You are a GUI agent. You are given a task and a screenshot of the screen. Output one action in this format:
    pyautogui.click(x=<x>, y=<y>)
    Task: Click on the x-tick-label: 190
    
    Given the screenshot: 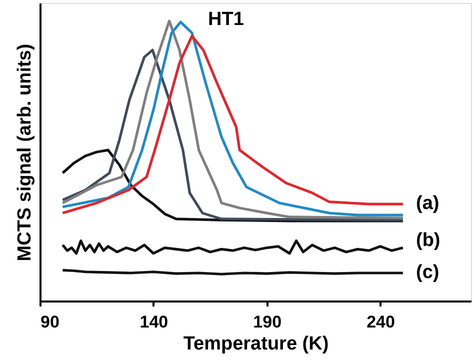 What is the action you would take?
    pyautogui.click(x=267, y=322)
    